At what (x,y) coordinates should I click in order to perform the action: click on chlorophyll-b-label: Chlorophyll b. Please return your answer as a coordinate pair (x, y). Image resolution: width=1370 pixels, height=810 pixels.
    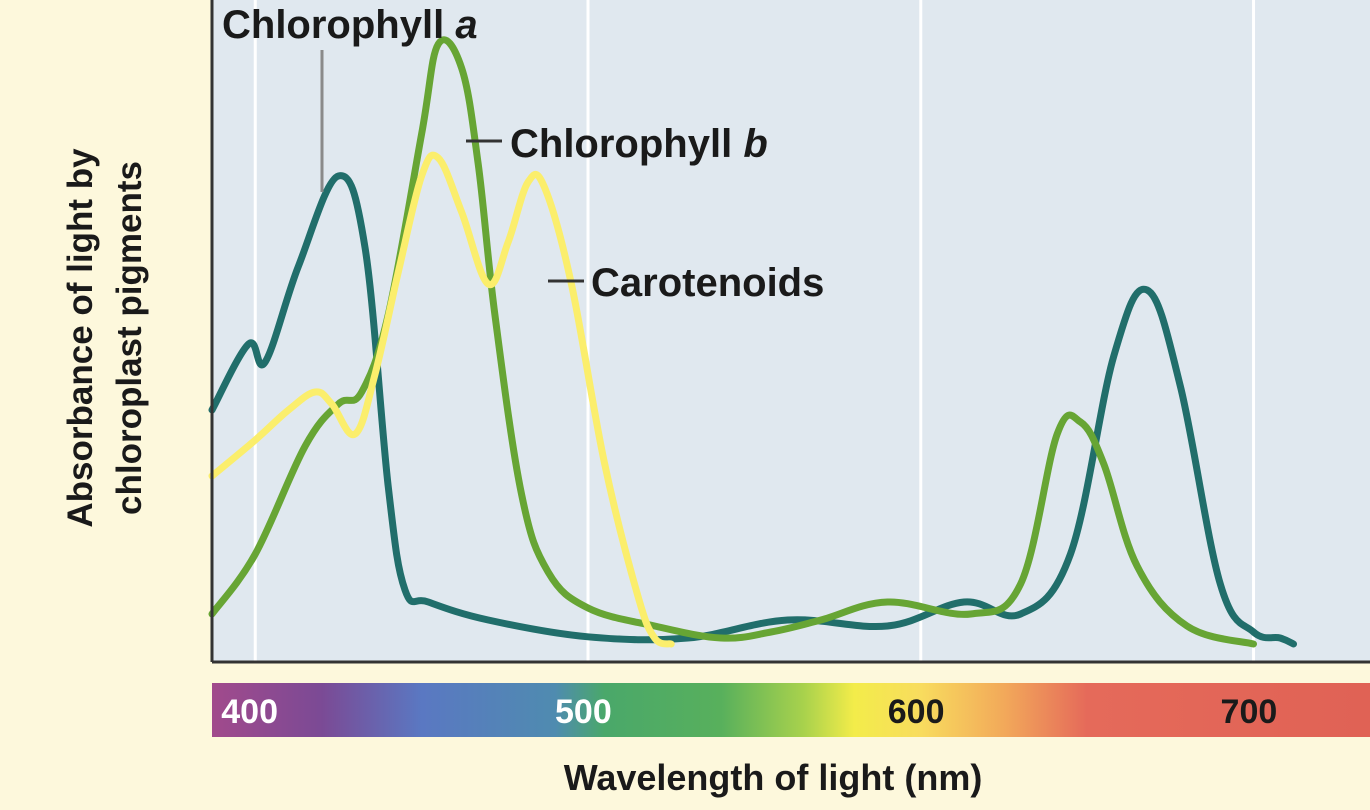
    Looking at the image, I should click on (639, 144).